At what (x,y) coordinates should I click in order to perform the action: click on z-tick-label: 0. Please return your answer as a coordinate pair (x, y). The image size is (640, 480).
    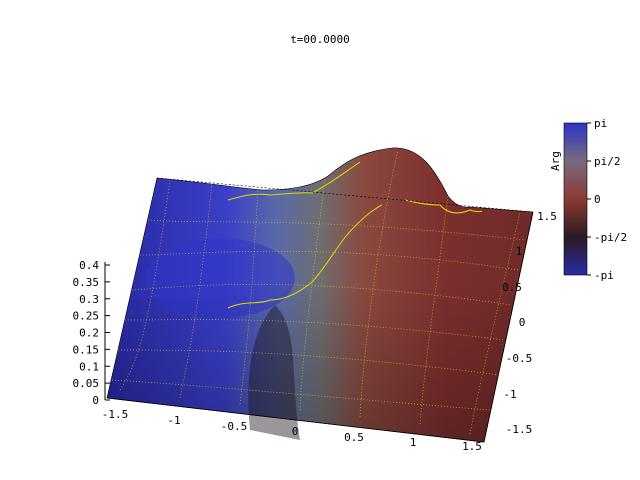
    Looking at the image, I should click on (95, 400).